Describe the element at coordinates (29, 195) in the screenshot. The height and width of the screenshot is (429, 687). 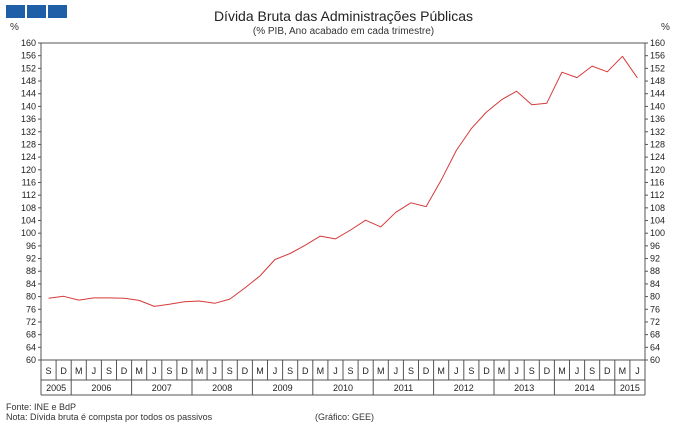
I see `y-tick-label-left: 112` at that location.